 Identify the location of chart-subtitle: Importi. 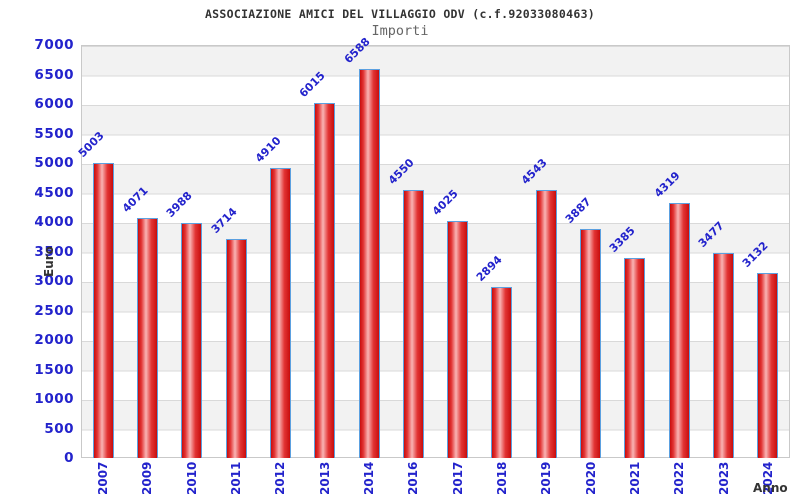
(400, 31).